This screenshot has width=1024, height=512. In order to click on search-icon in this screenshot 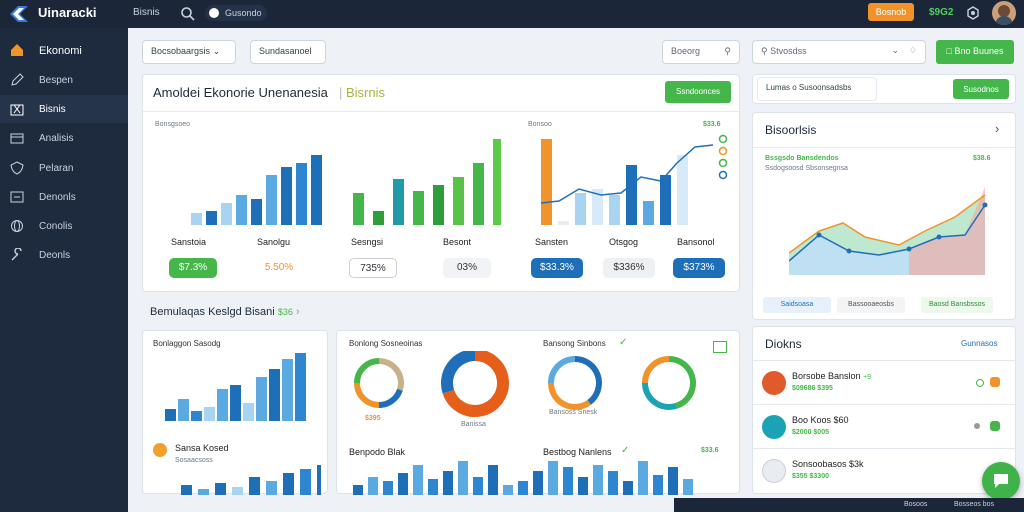, I will do `click(188, 14)`.